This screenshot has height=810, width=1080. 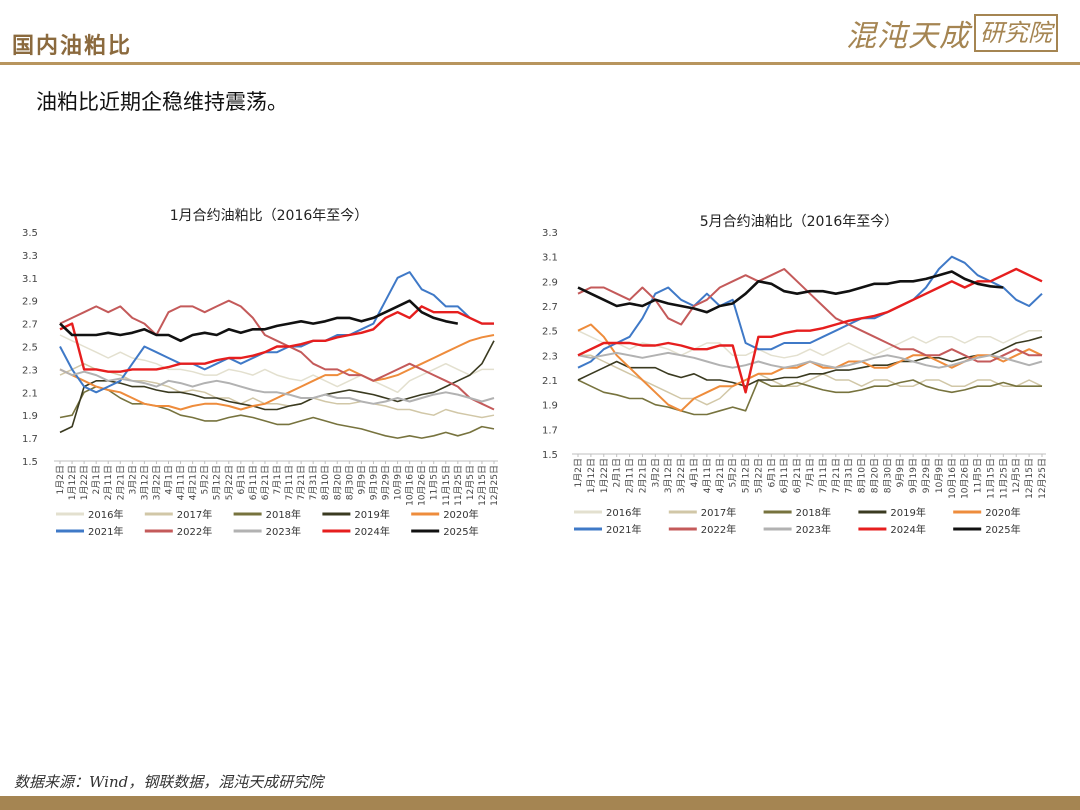 What do you see at coordinates (550, 381) in the screenshot?
I see `y-tick-label: 2.1` at bounding box center [550, 381].